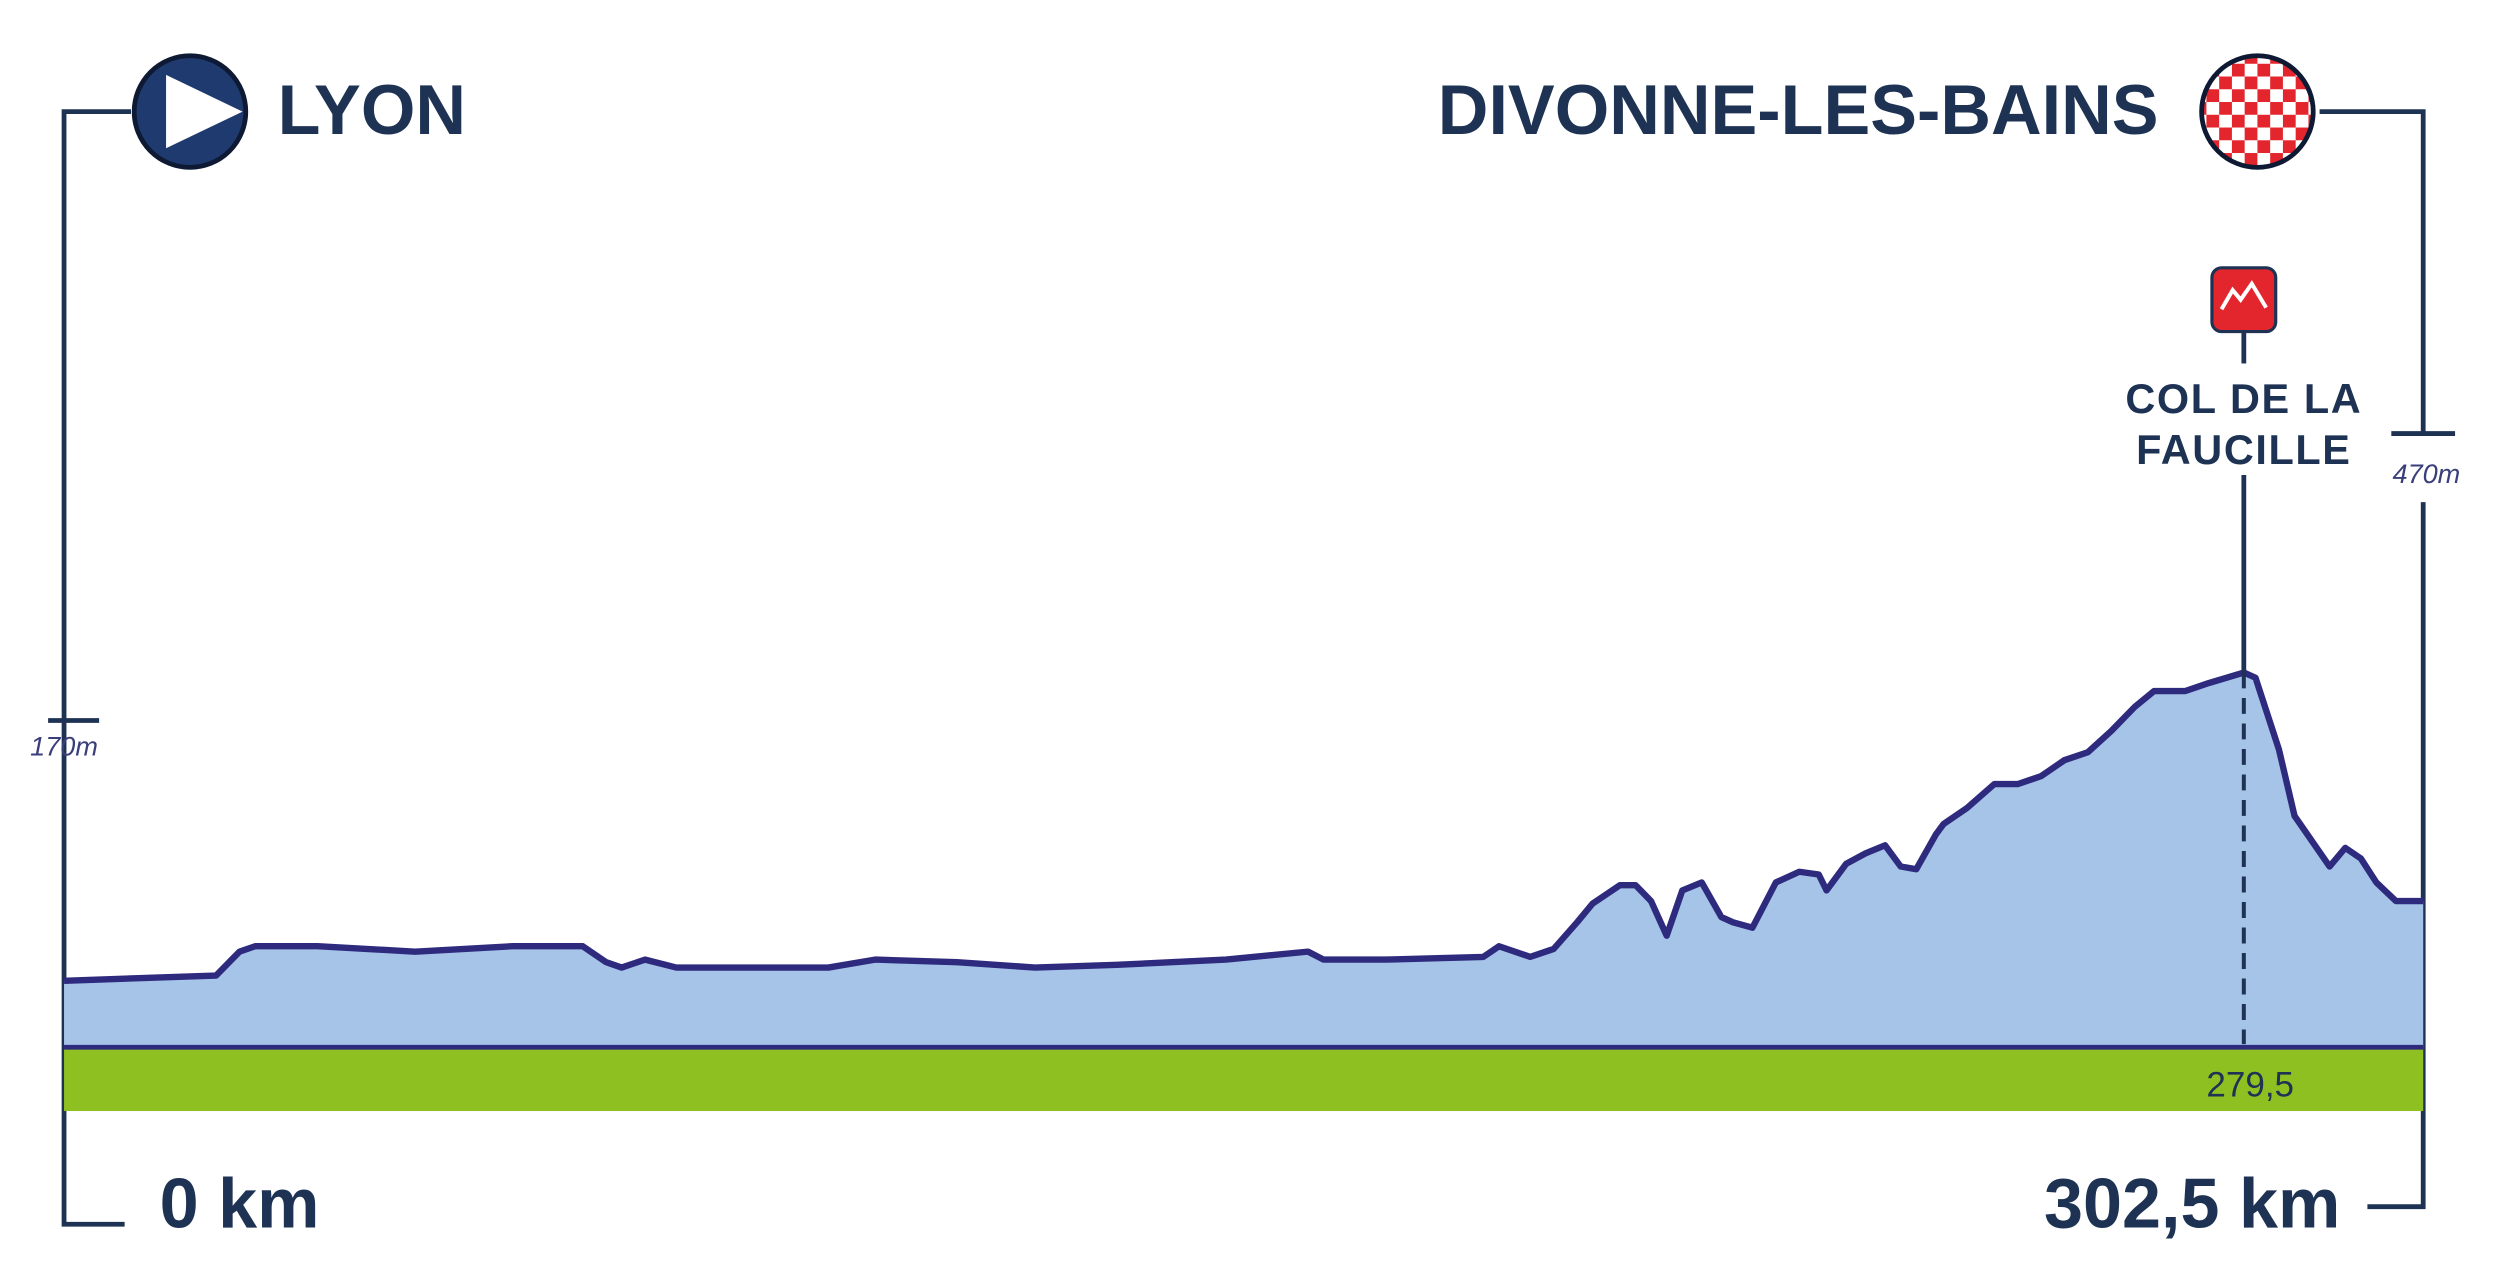  Describe the element at coordinates (2243, 295) in the screenshot. I see `climb-icon-glyph` at that location.